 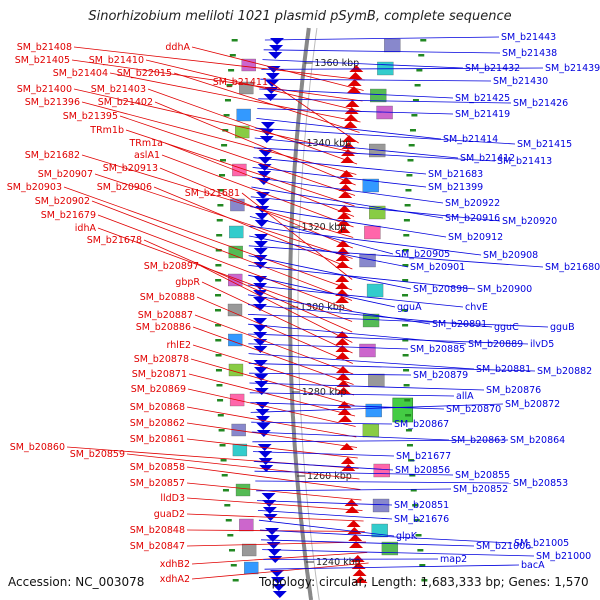 What do you see at coordinates (114, 240) in the screenshot?
I see `left-gene-label-sm-b21678: SM_b21678` at bounding box center [114, 240].